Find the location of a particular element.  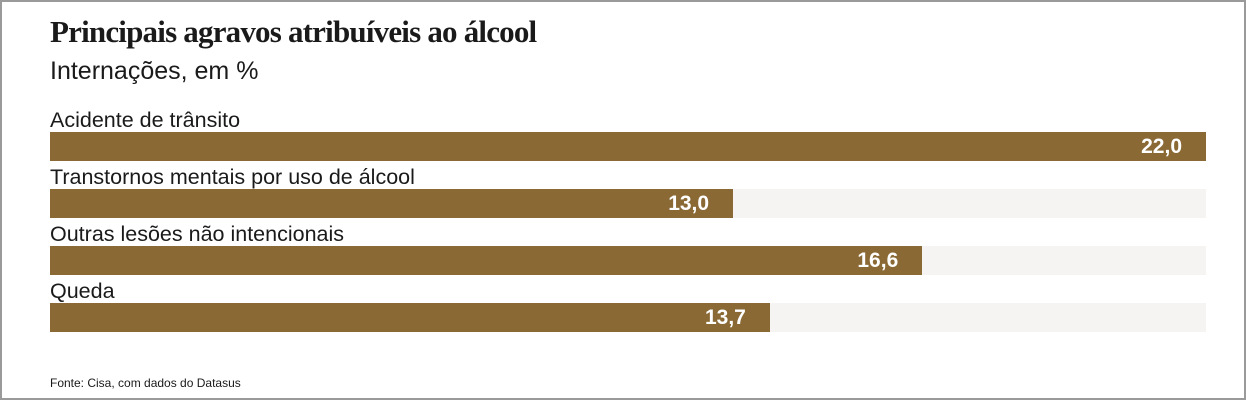

chart-title: Principais agravos atribuíveis ao álcool is located at coordinates (293, 31).